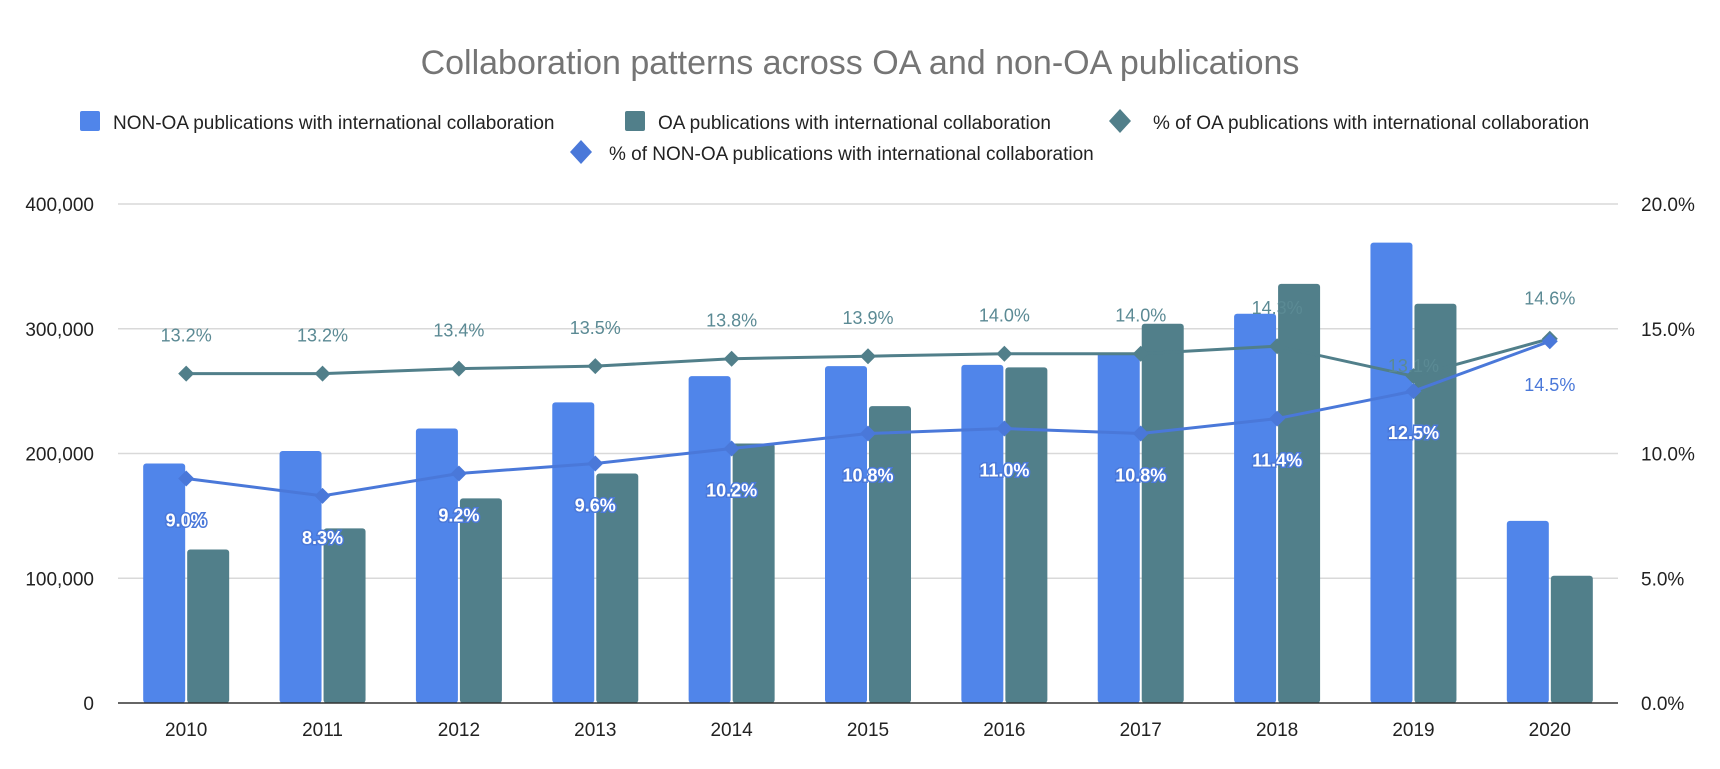 This screenshot has height=769, width=1720. What do you see at coordinates (186, 520) in the screenshot?
I see `data-label-pct-non-oa: 9.0%` at bounding box center [186, 520].